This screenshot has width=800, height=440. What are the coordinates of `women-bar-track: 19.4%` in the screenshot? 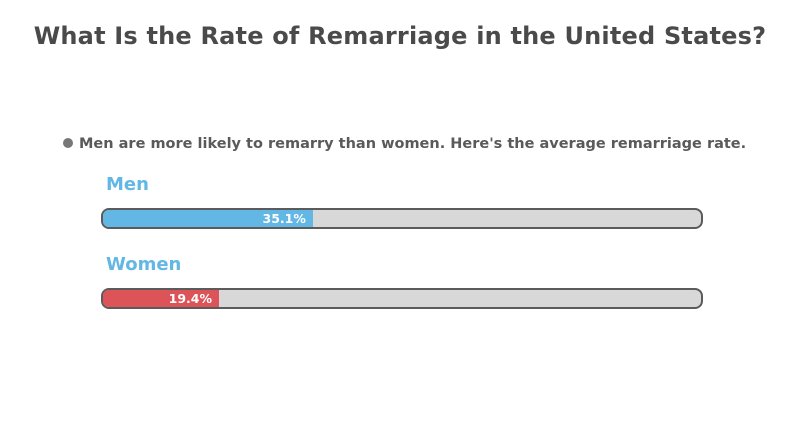 It's located at (402, 298).